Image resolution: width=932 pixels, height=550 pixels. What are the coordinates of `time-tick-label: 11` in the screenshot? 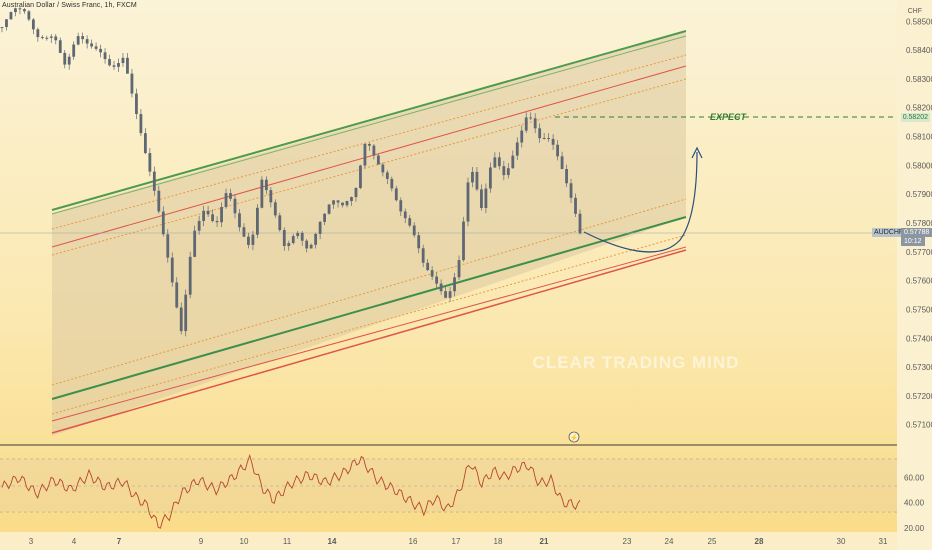 It's located at (287, 541).